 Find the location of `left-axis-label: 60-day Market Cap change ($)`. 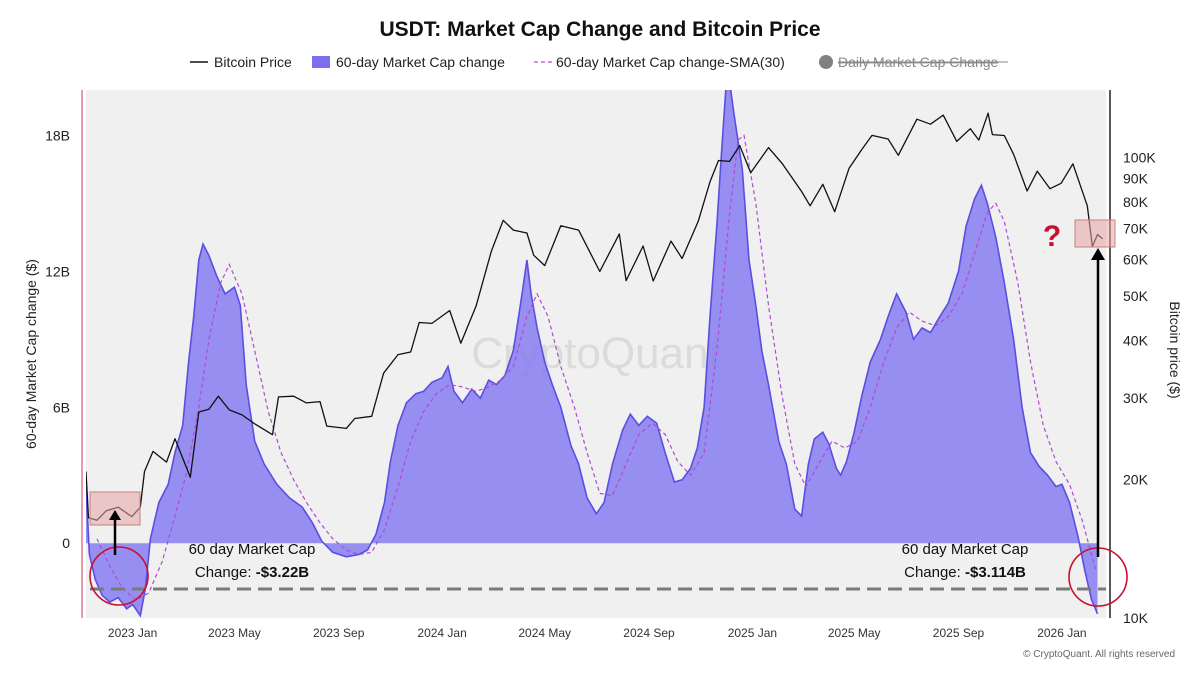

left-axis-label: 60-day Market Cap change ($) is located at coordinates (31, 354).